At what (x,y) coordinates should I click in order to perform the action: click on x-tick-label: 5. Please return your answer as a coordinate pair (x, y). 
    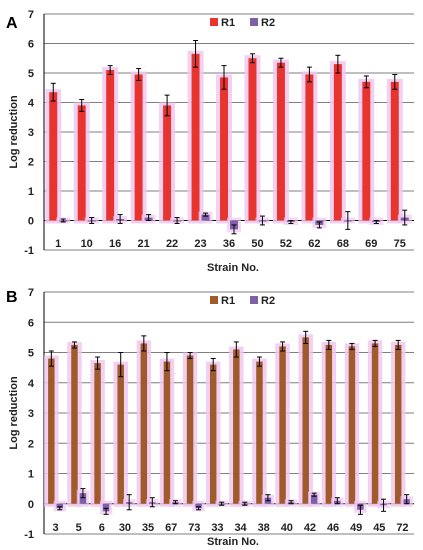
    Looking at the image, I should click on (79, 528).